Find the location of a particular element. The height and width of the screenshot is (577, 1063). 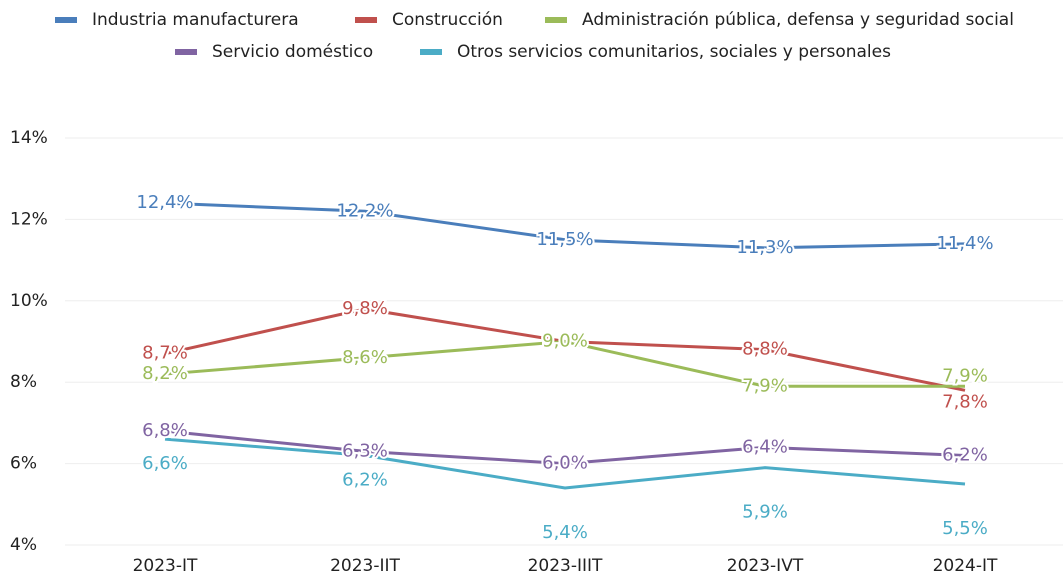

y-tick-label: 12% is located at coordinates (29, 219).